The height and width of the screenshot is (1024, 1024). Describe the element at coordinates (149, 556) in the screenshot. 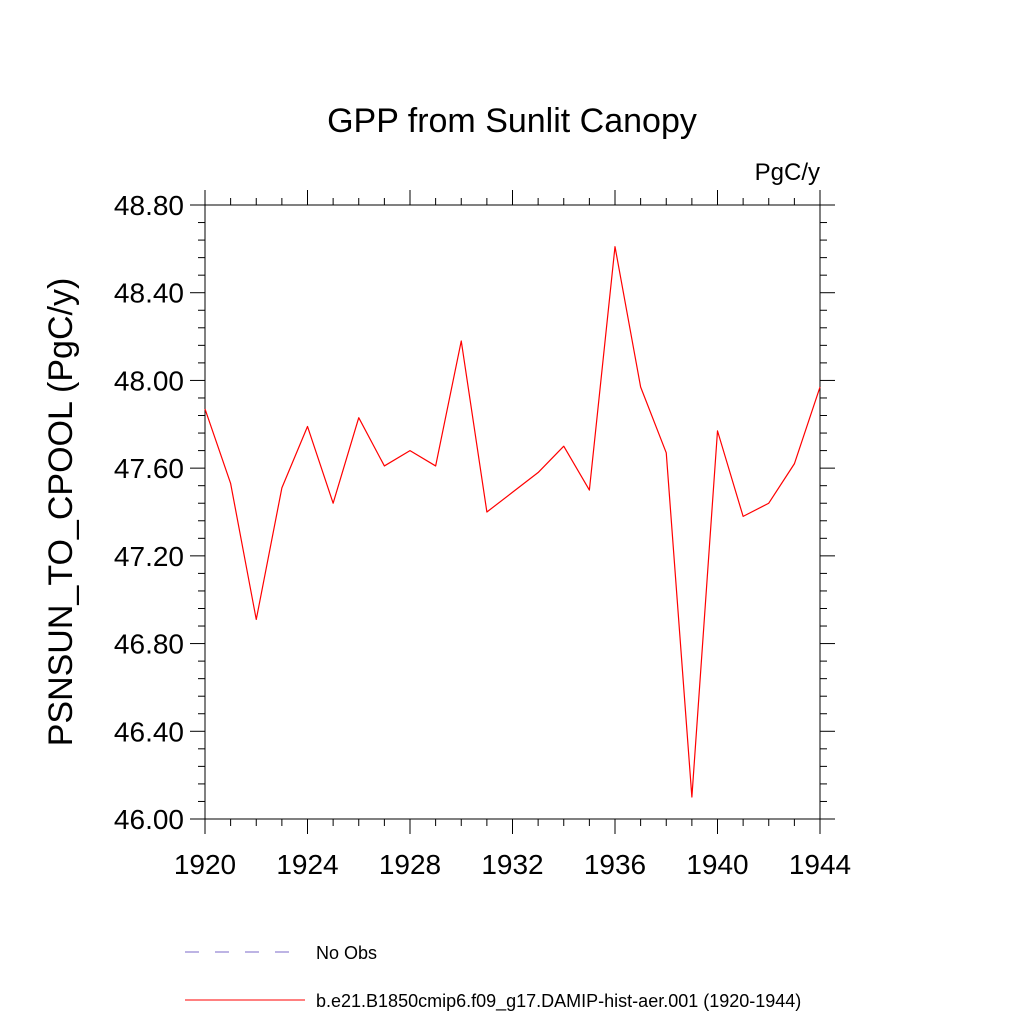

I see `y-tick-label: 47.20` at that location.